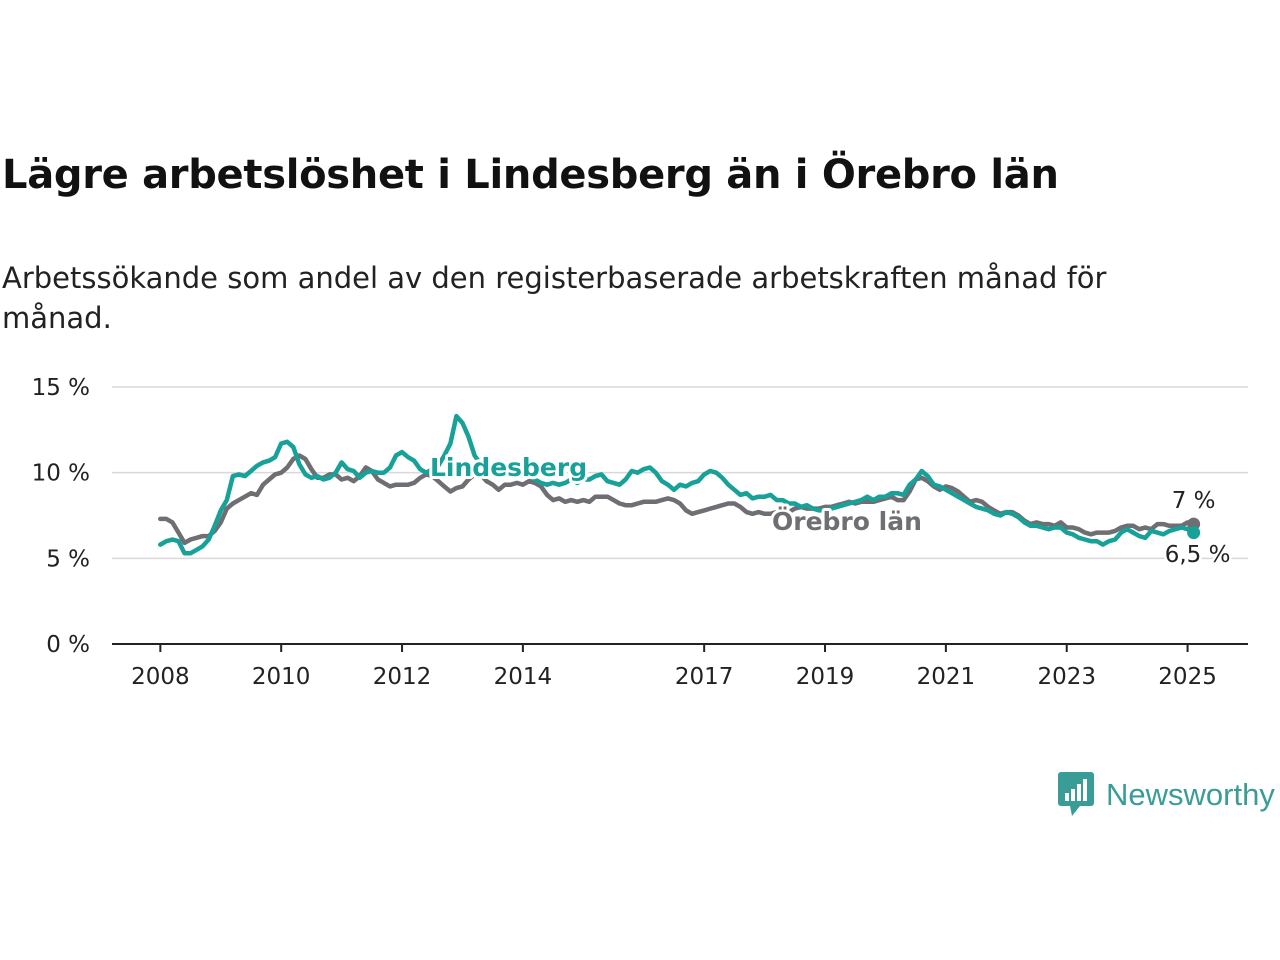 This screenshot has height=960, width=1280. Describe the element at coordinates (946, 677) in the screenshot. I see `x-tick-label: 2021` at that location.